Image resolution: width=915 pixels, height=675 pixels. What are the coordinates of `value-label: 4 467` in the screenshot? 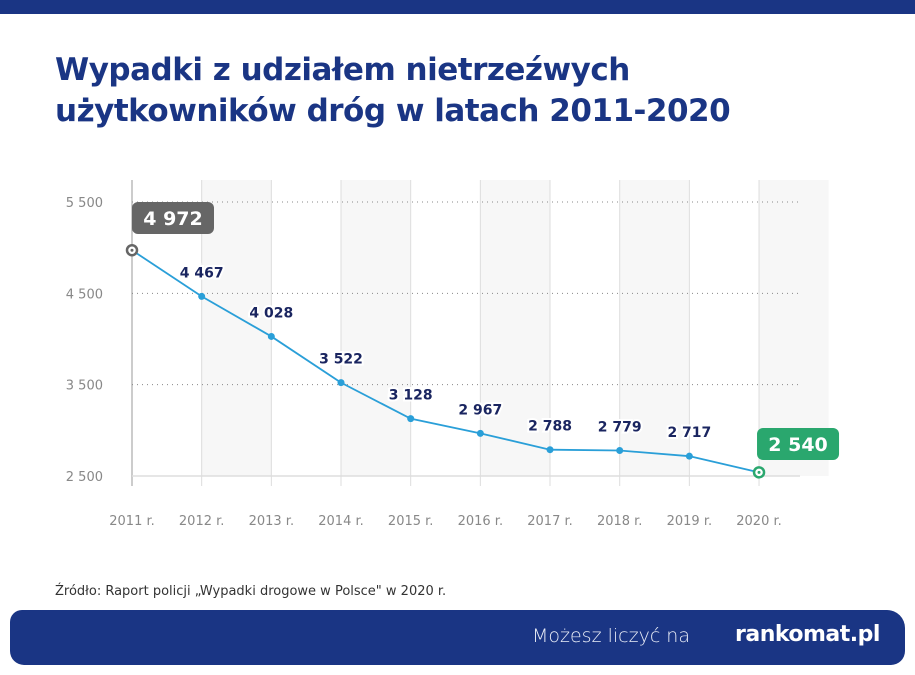 It's located at (202, 273).